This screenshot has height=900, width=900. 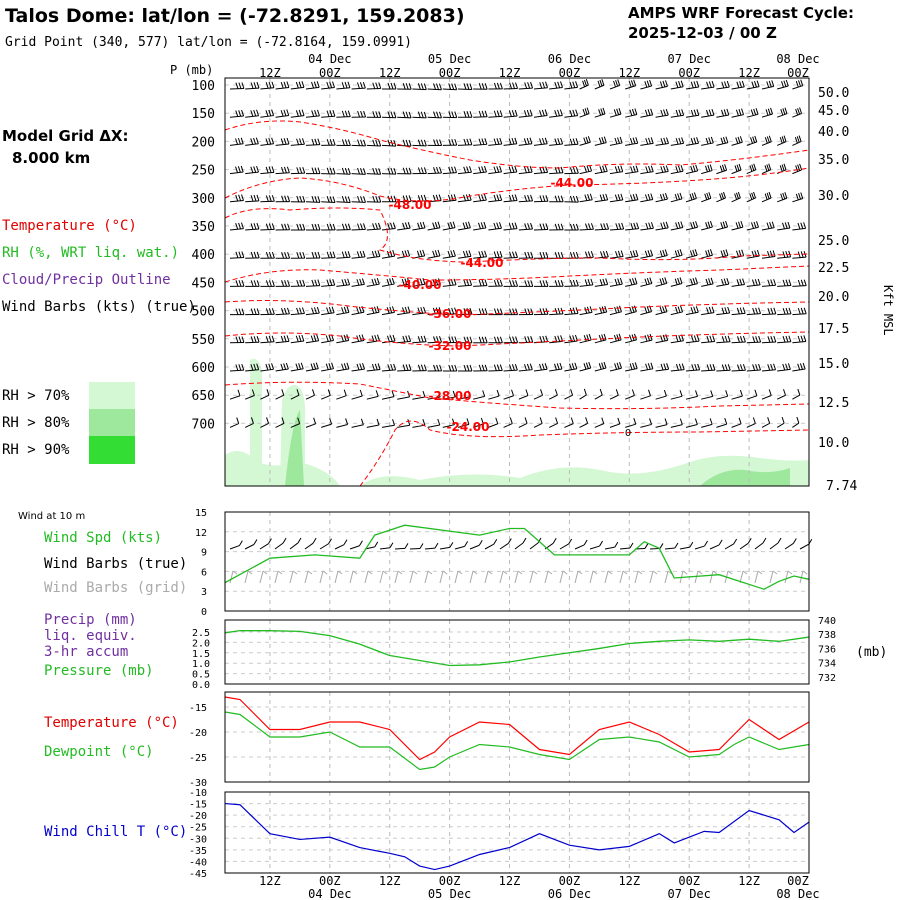 What do you see at coordinates (390, 73) in the screenshot?
I see `top-hour-label: 12Z` at bounding box center [390, 73].